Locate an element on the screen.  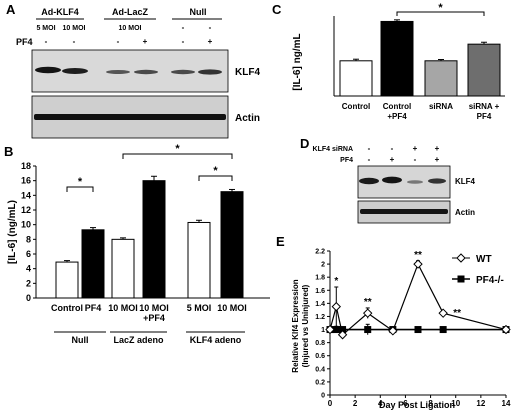
y-tick-label-e: 0.6 is located at coordinates (320, 356).